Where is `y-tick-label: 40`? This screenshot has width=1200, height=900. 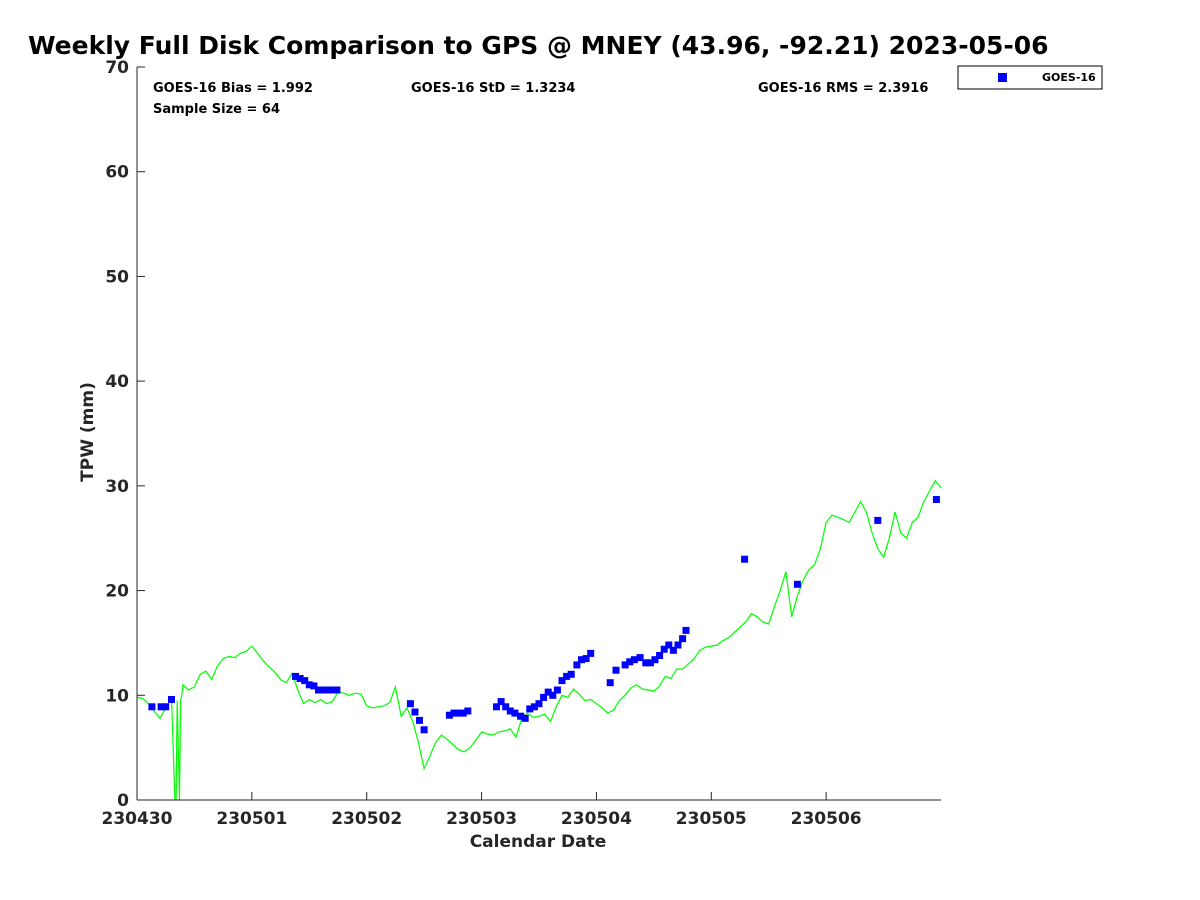 y-tick-label: 40 is located at coordinates (117, 382).